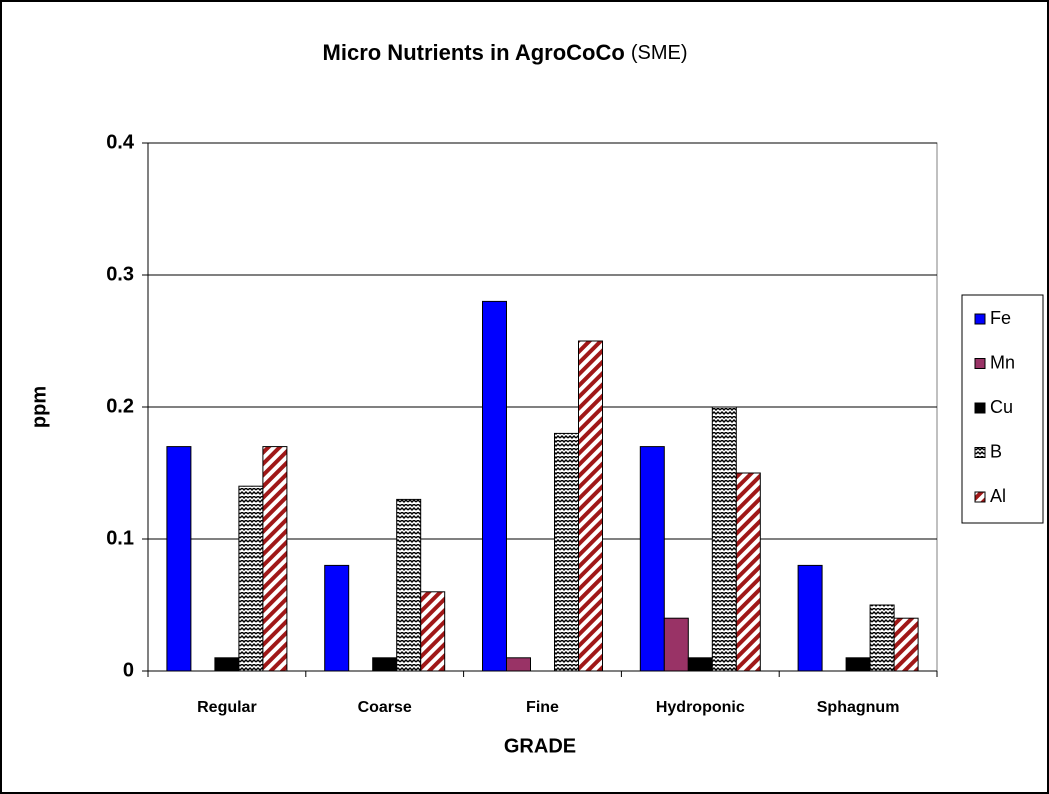 This screenshot has width=1049, height=794. What do you see at coordinates (542, 707) in the screenshot?
I see `x-tick-label: Fine` at bounding box center [542, 707].